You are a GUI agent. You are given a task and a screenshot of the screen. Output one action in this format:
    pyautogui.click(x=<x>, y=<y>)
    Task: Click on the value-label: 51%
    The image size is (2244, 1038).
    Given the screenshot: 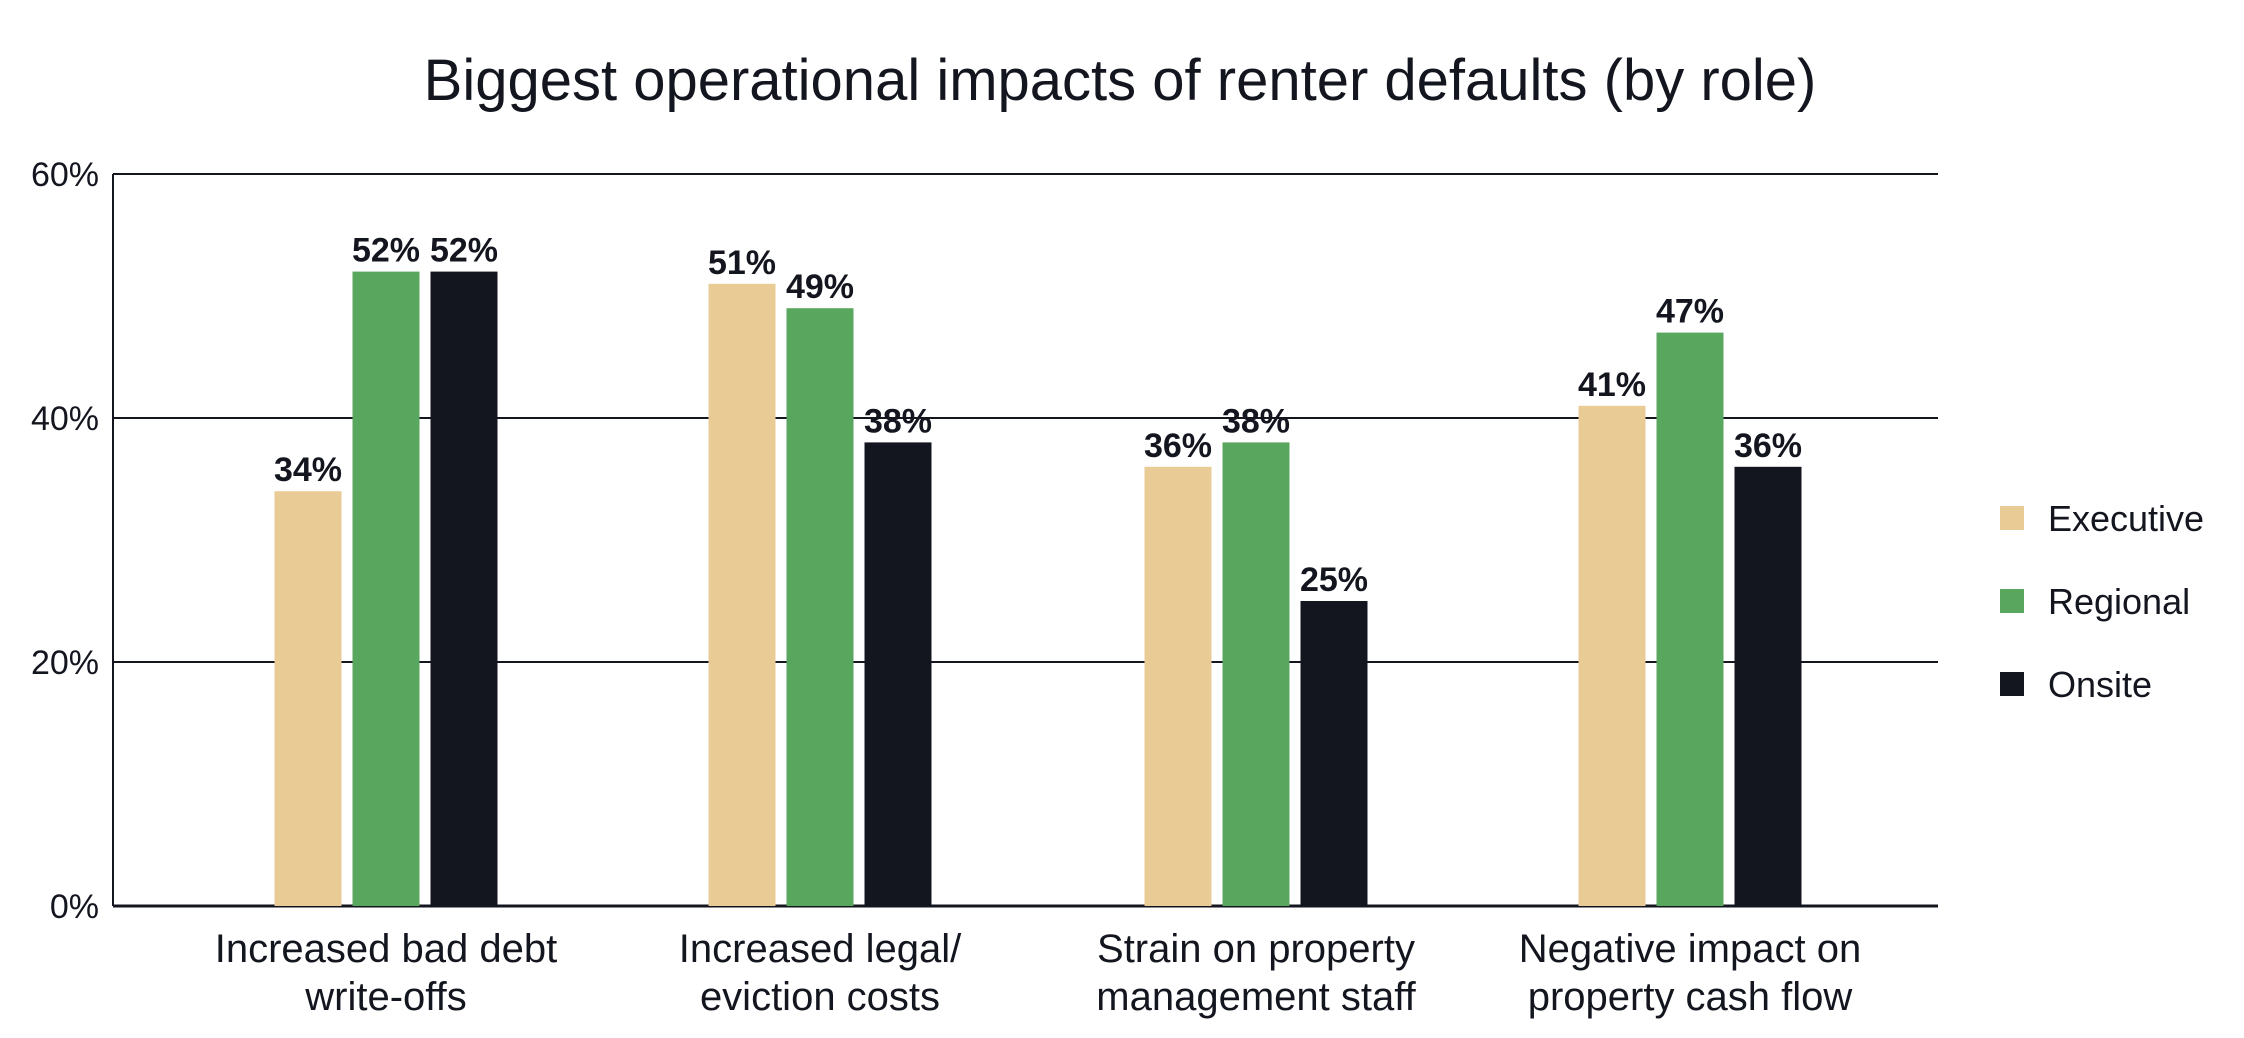 What is the action you would take?
    pyautogui.click(x=742, y=263)
    